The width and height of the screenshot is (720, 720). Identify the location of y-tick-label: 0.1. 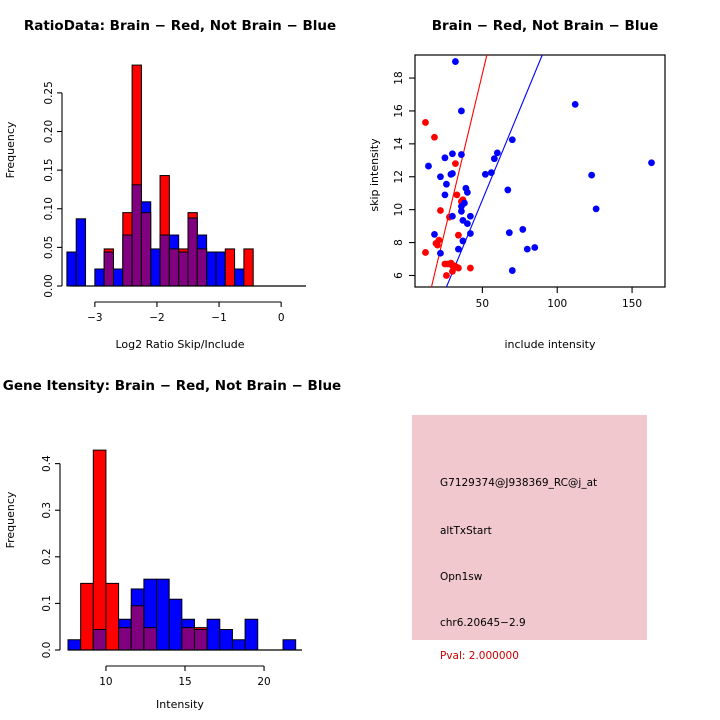
(47, 603).